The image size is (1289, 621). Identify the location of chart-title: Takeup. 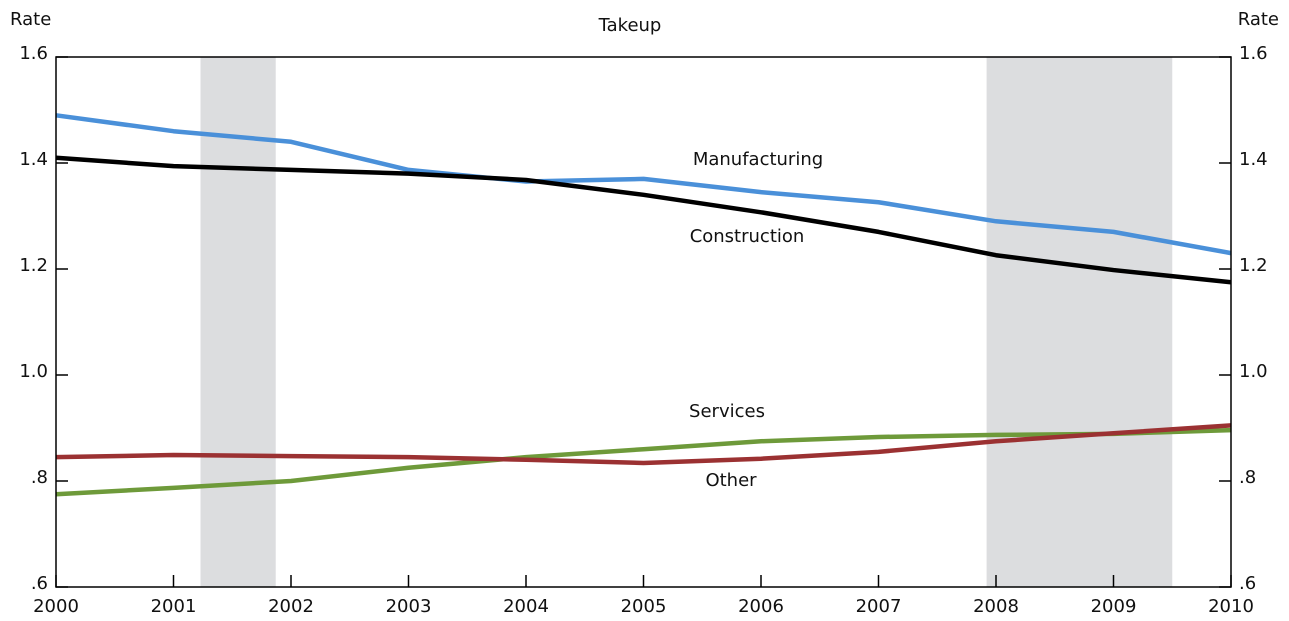
(630, 25).